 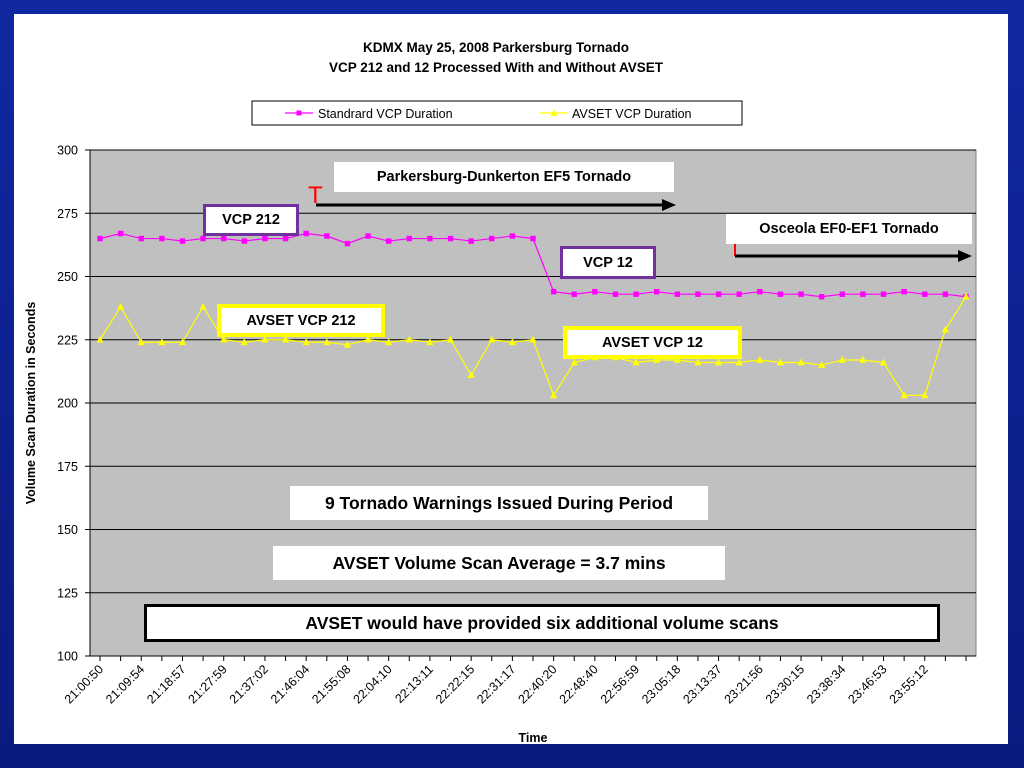 What do you see at coordinates (909, 684) in the screenshot?
I see `x-tick-label: 23:55:12` at bounding box center [909, 684].